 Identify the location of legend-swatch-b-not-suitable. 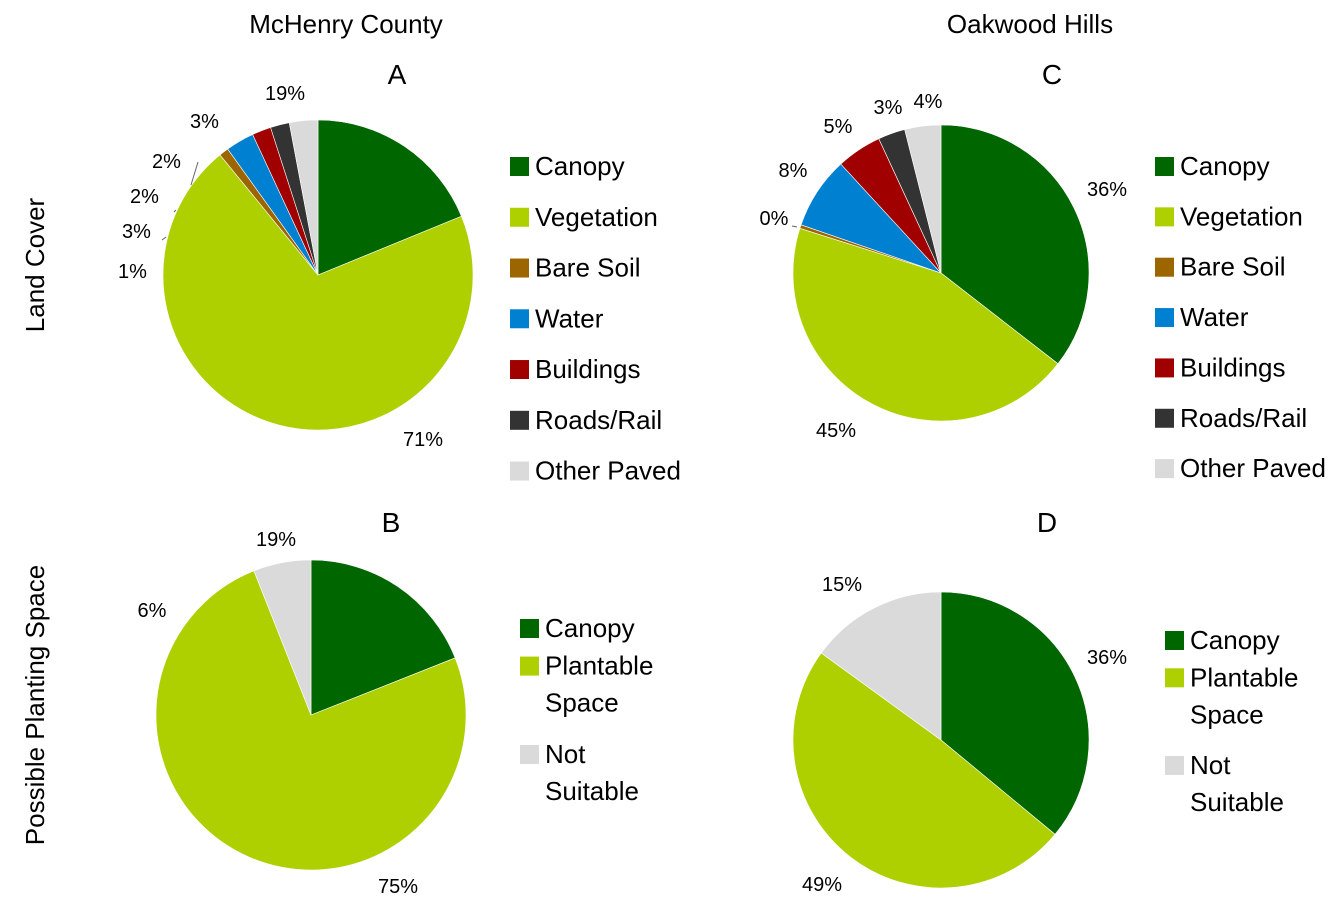
(529, 754).